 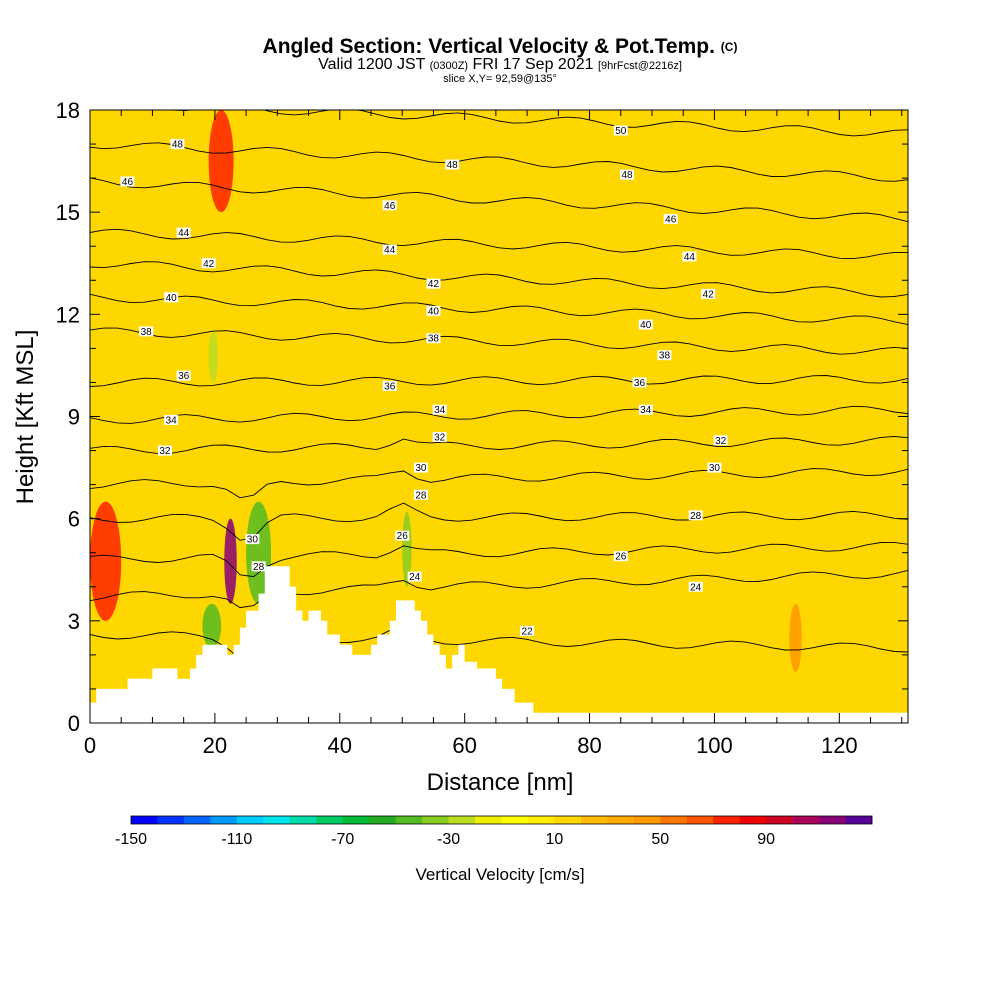 What do you see at coordinates (766, 839) in the screenshot?
I see `colorbar-label-6: 90` at bounding box center [766, 839].